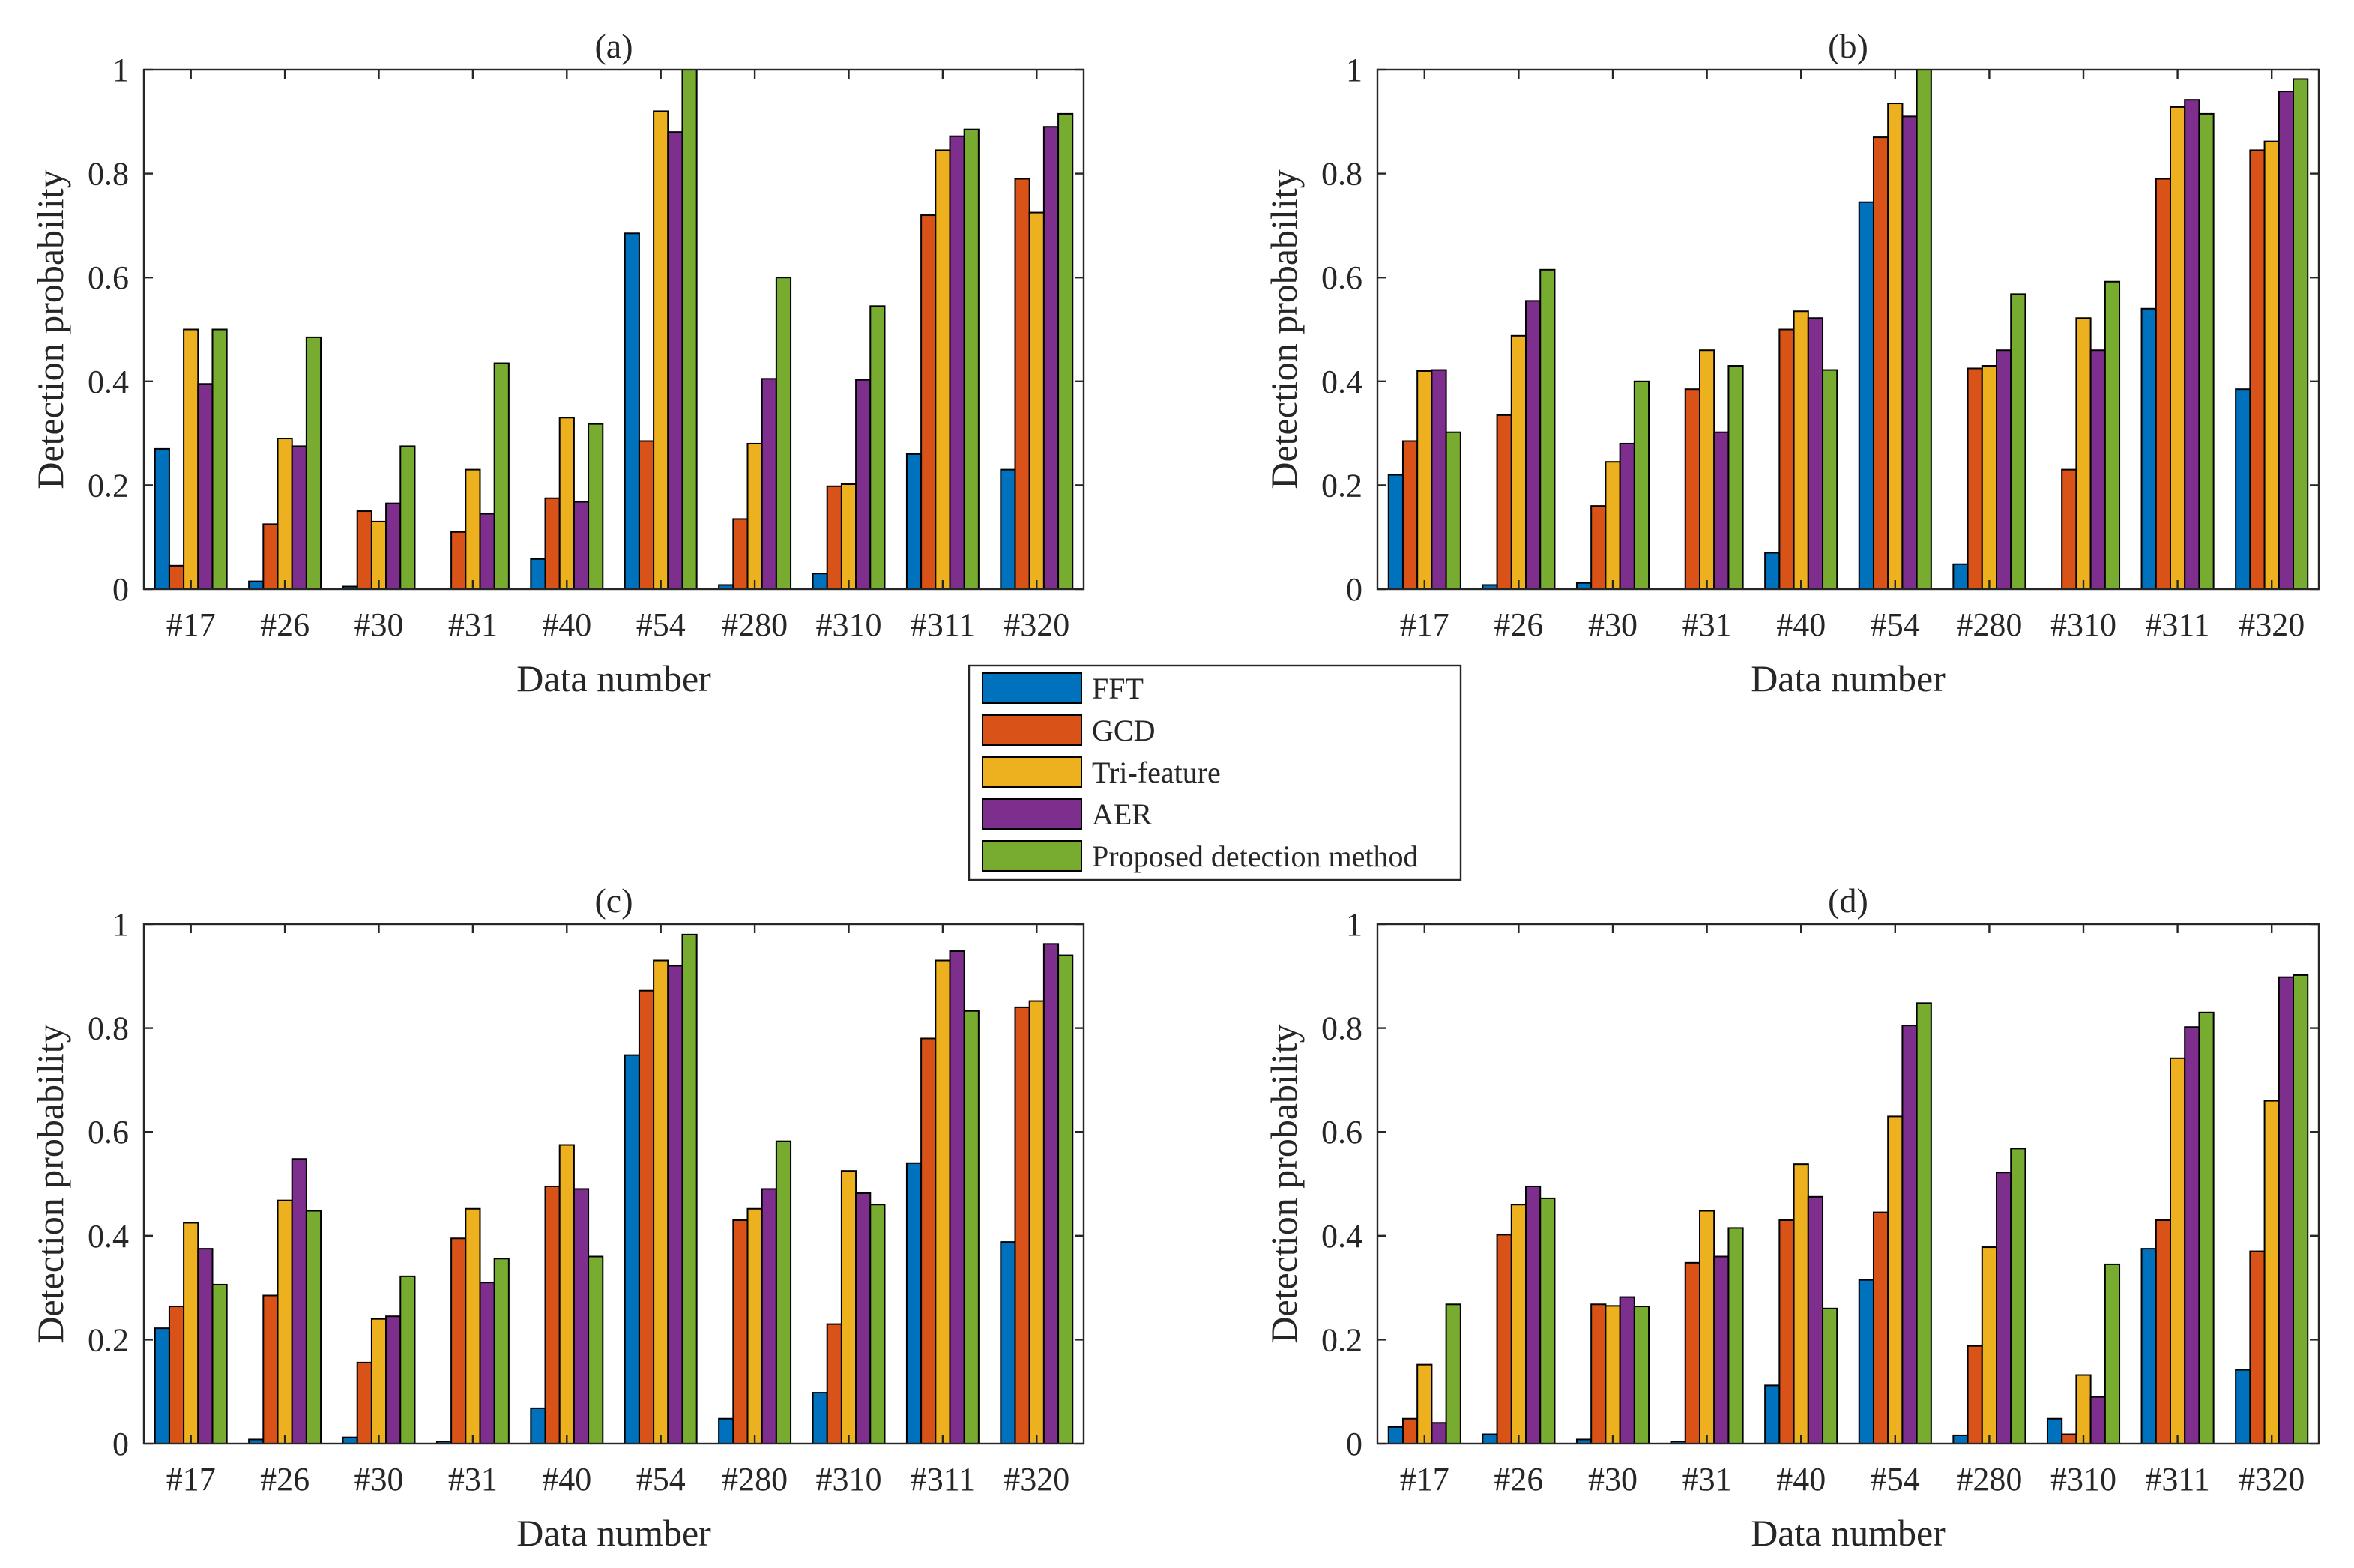 The height and width of the screenshot is (1568, 2354). What do you see at coordinates (1342, 1132) in the screenshot?
I see `y-tick-label: 0.6` at bounding box center [1342, 1132].